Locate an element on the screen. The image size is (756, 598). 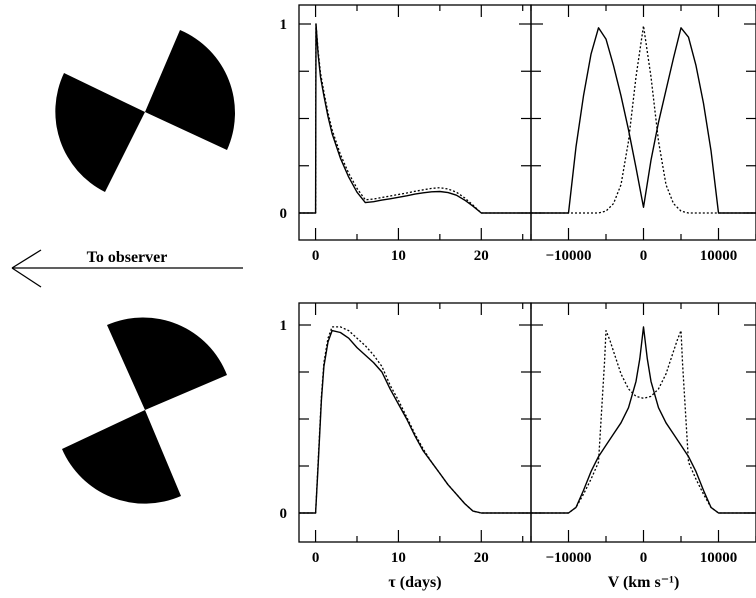
arrow-head-upper is located at coordinates (26, 259).